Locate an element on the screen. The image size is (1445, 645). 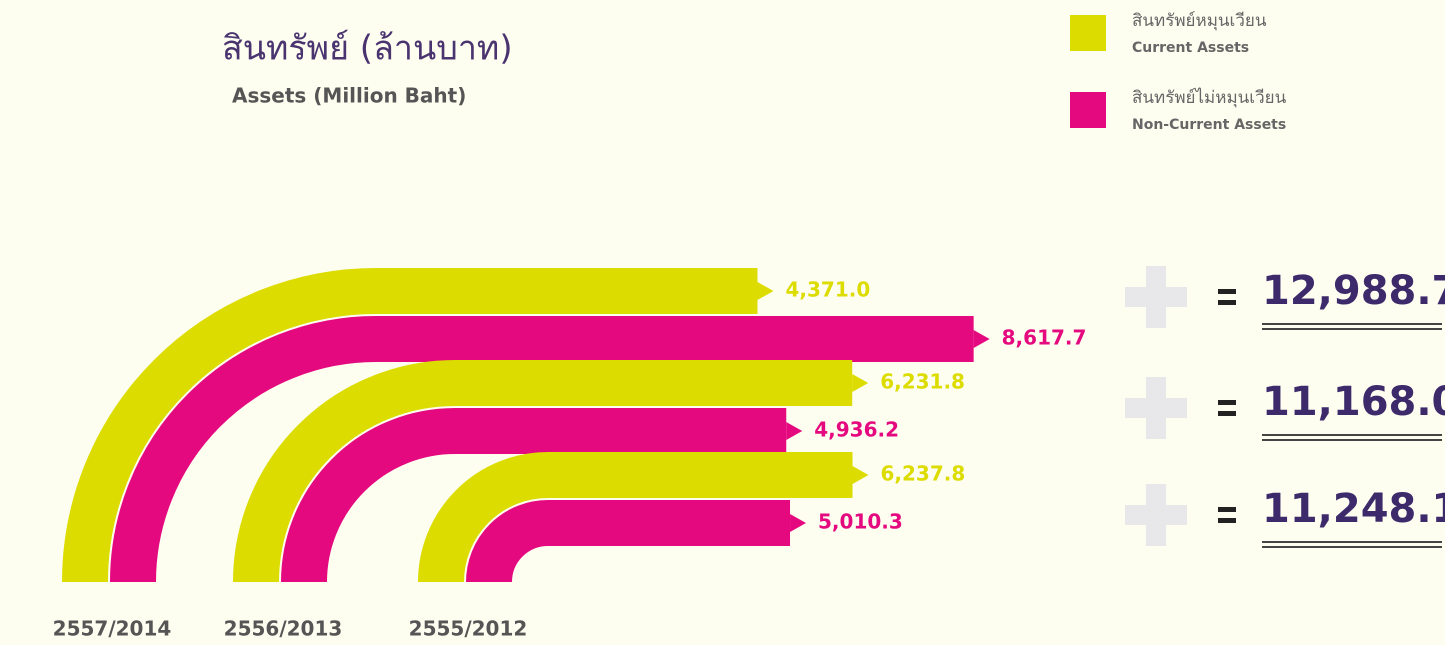
legend-label-en: Non-Current Assets is located at coordinates (1209, 125).